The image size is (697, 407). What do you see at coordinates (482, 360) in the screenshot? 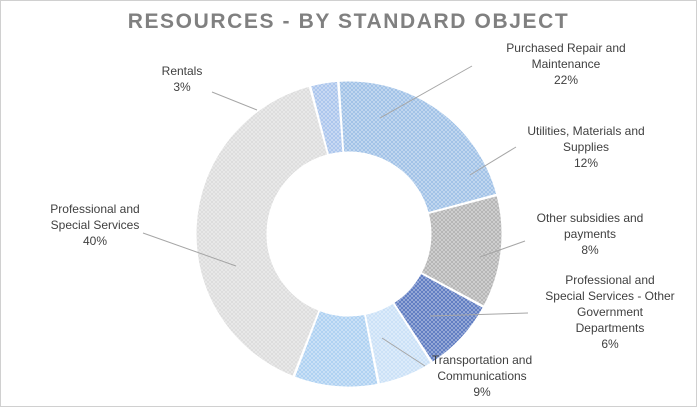
I see `slice-label-line: Transportation and` at bounding box center [482, 360].